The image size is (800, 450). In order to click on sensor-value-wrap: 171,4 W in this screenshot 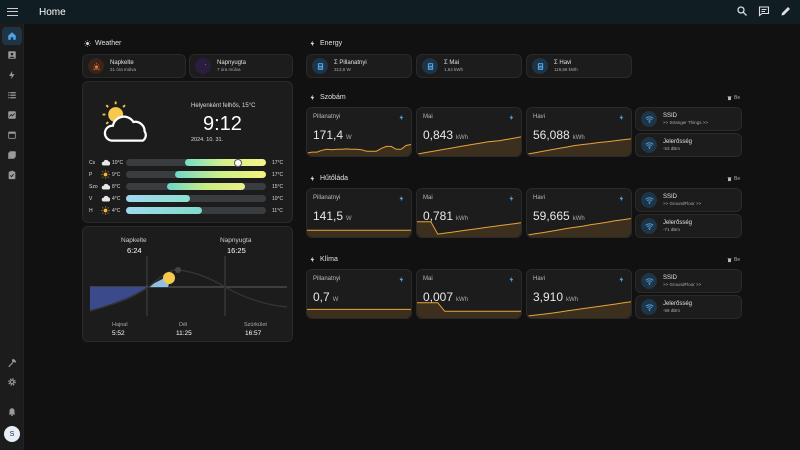, I will do `click(332, 135)`.